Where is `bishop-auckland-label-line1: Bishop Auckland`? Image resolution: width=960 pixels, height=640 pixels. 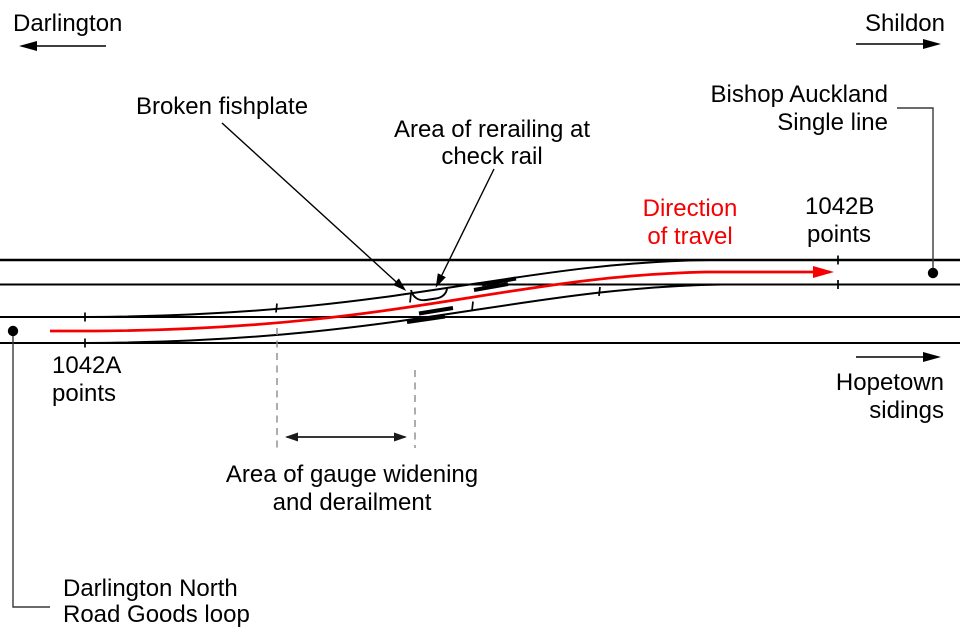 bishop-auckland-label-line1: Bishop Auckland is located at coordinates (799, 94).